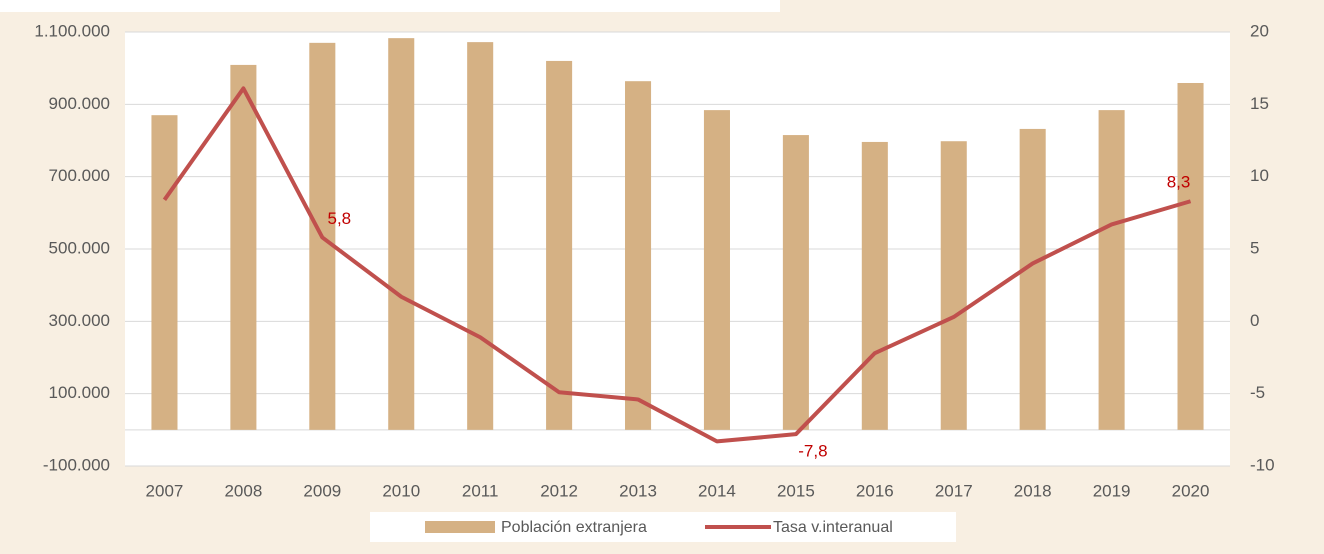 Image resolution: width=1324 pixels, height=554 pixels. I want to click on x-tick-label: 2015, so click(796, 490).